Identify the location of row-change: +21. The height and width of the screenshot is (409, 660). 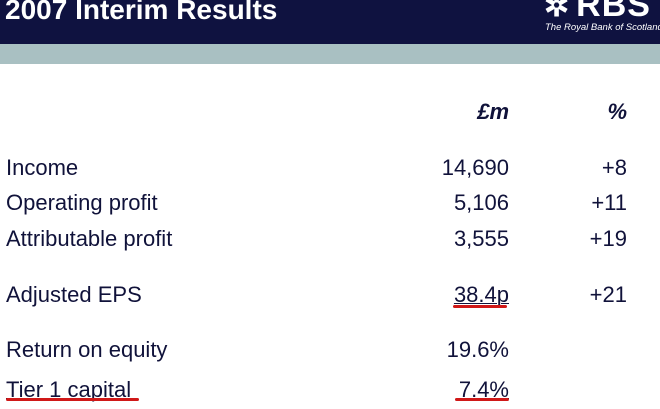
(608, 294).